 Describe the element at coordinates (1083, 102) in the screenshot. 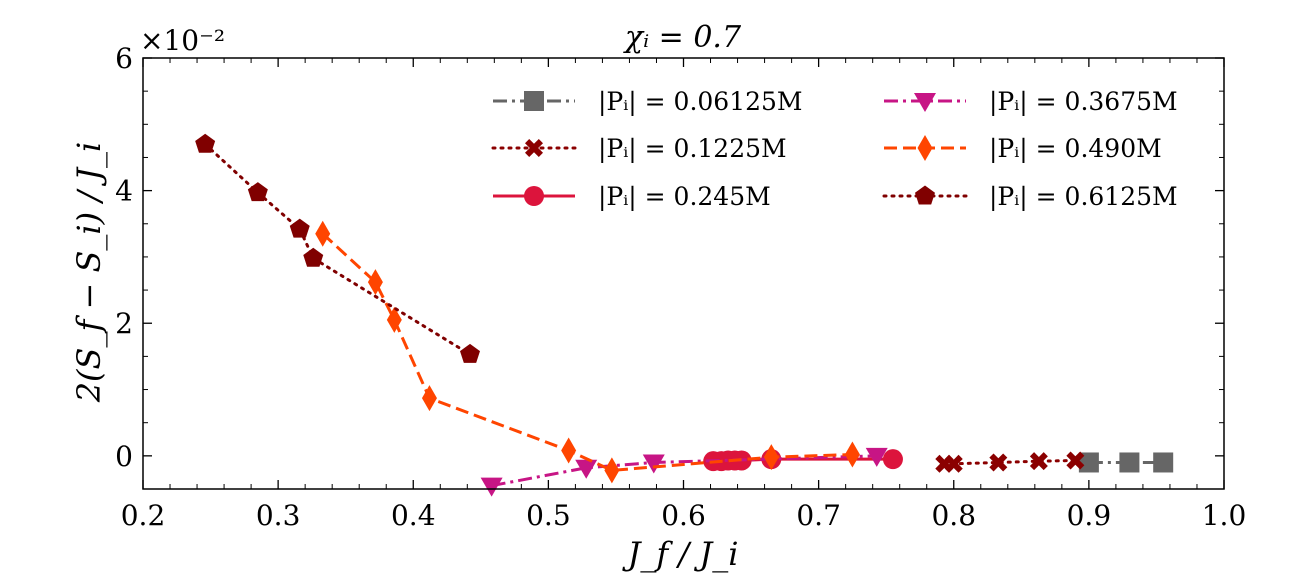

I see `legend-label: |Pᵢ| = 0.3675M` at that location.